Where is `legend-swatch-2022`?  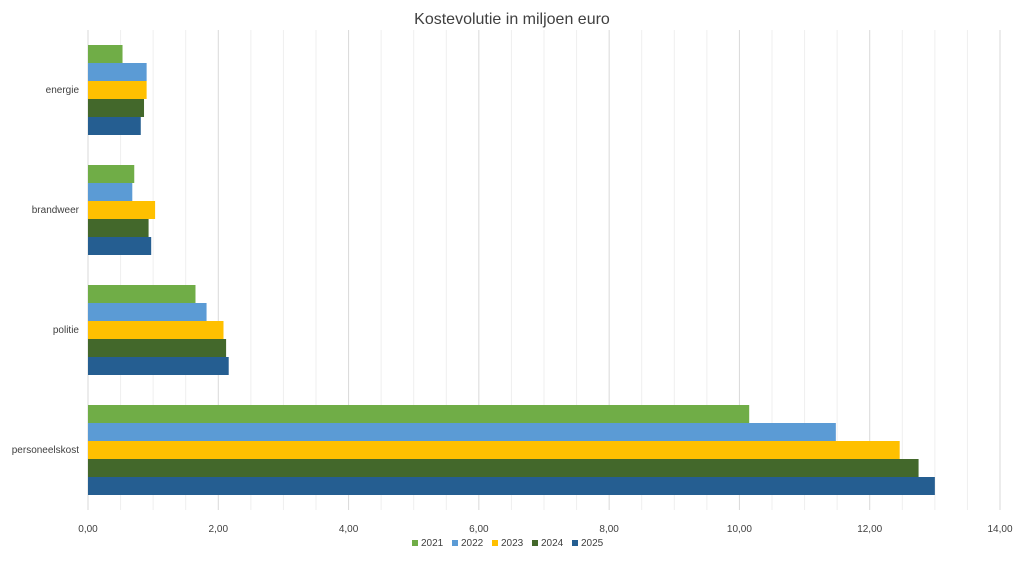 legend-swatch-2022 is located at coordinates (455, 543).